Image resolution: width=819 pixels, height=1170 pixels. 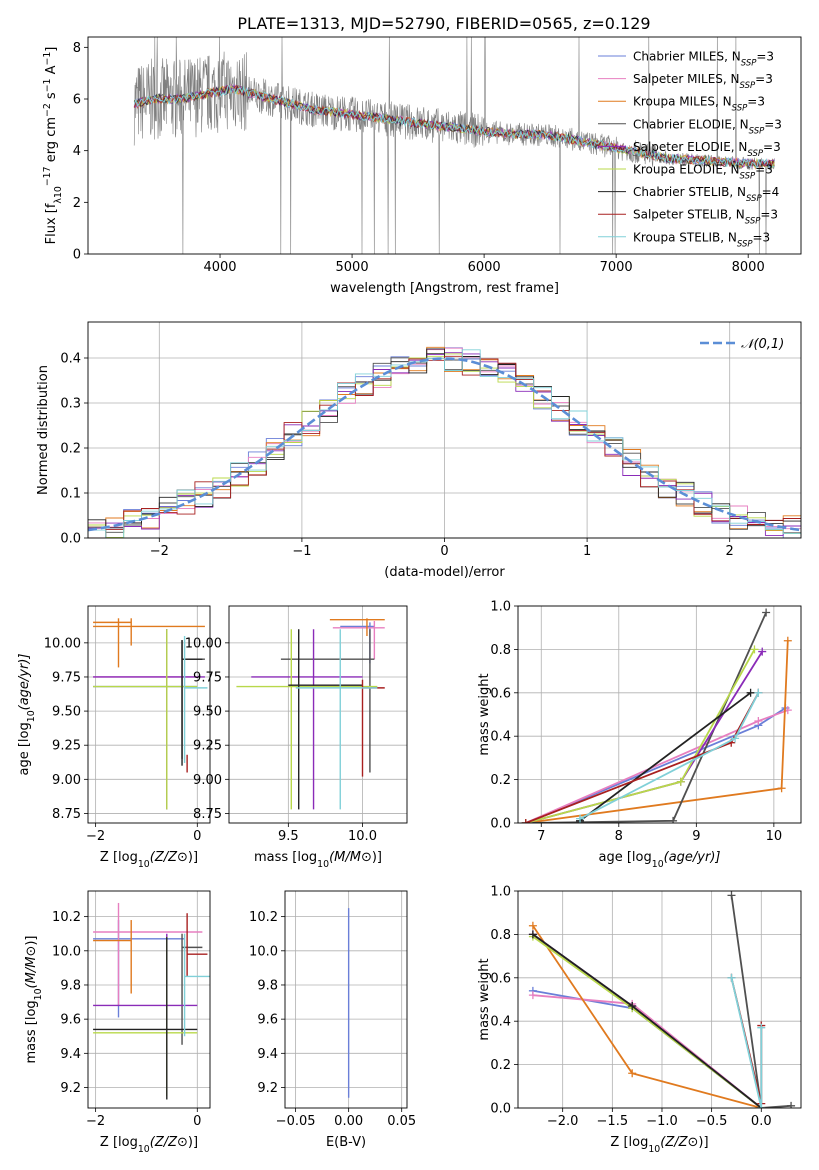 I want to click on mass-vs-Z-plot-area, so click(x=151, y=1001).